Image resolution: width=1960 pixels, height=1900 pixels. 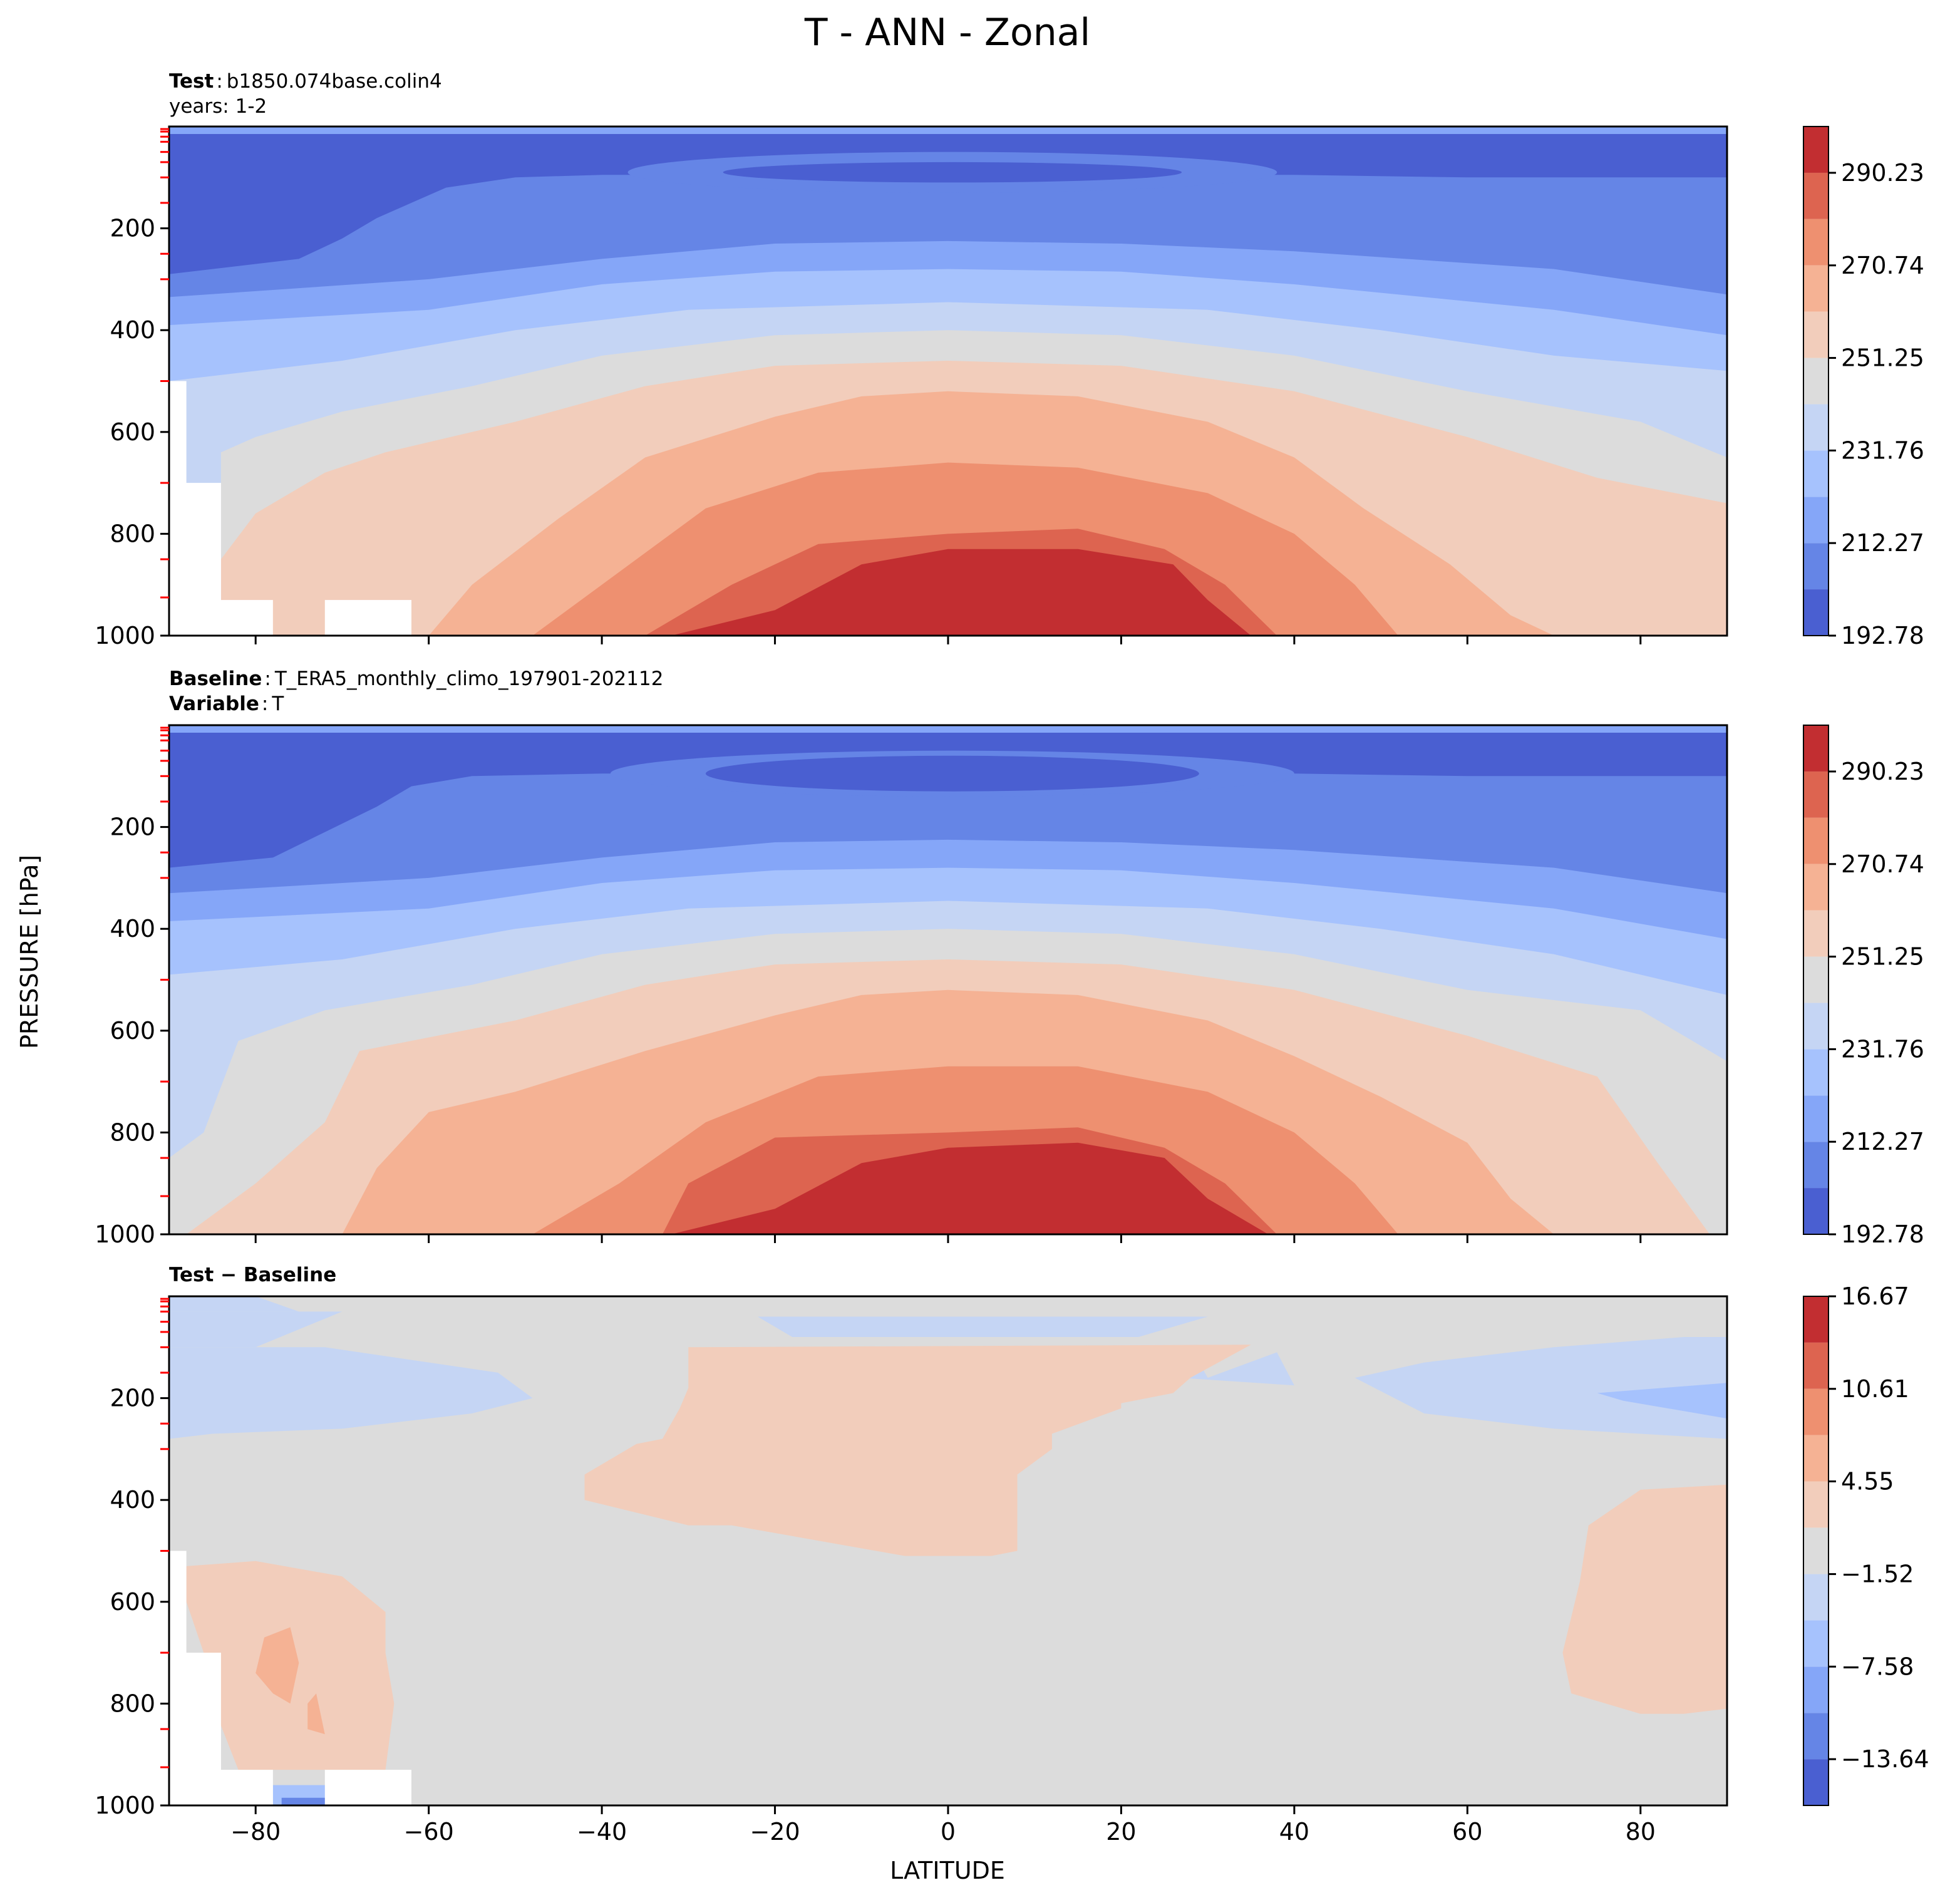 I want to click on test-colorbar-label: 251.25, so click(x=1882, y=358).